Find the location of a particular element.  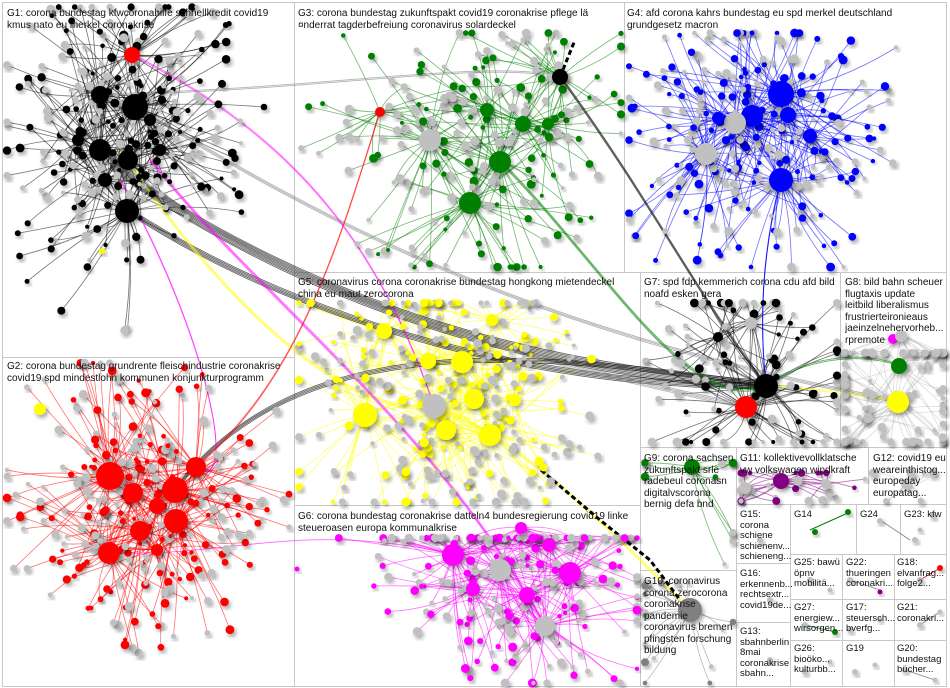

edge-g6 is located at coordinates (459, 611).